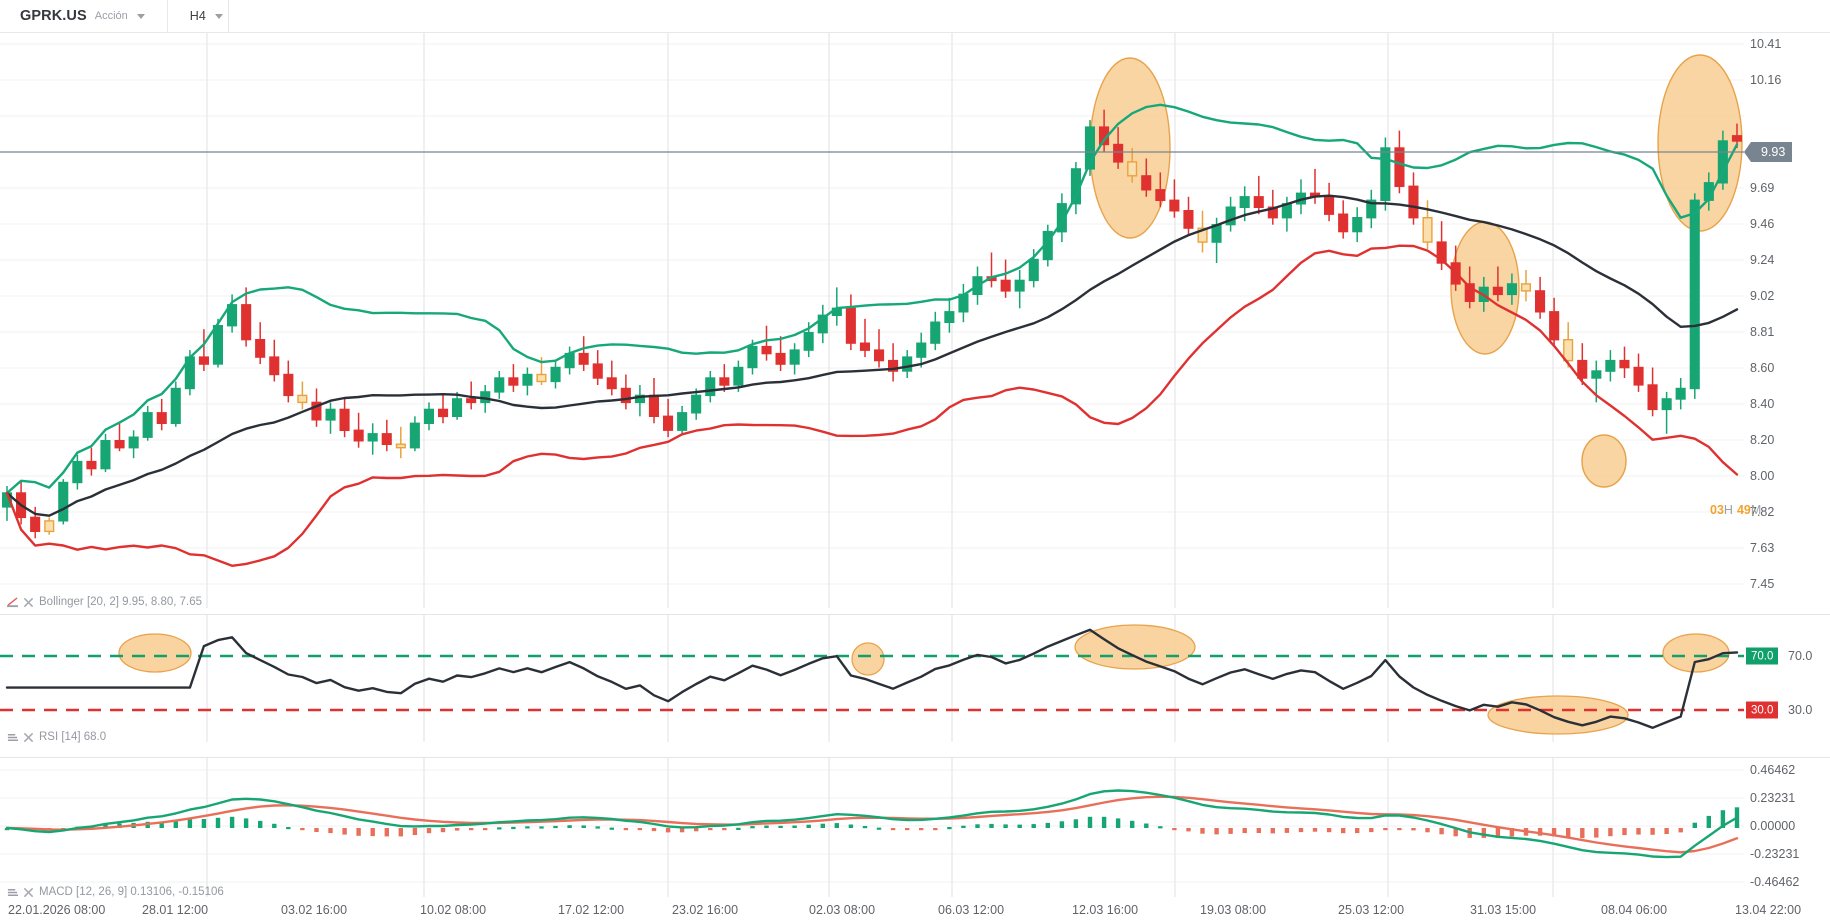 This screenshot has width=1830, height=921. I want to click on time-tick: 02.03 08:00, so click(842, 910).